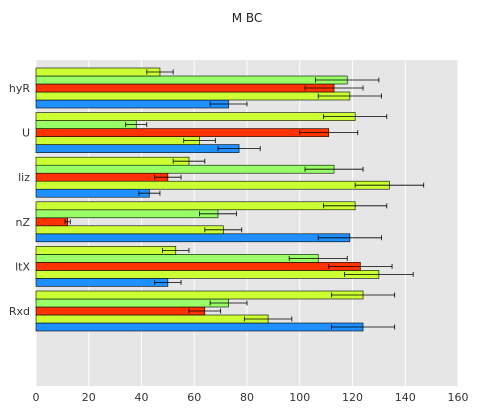 Image resolution: width=483 pixels, height=414 pixels. I want to click on x-tick-label-40: 40, so click(142, 397).